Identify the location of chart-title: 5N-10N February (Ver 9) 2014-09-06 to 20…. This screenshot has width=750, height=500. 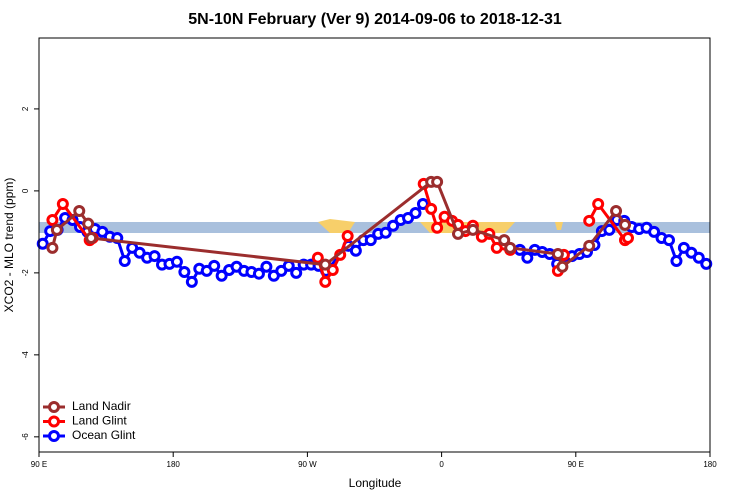
(375, 19).